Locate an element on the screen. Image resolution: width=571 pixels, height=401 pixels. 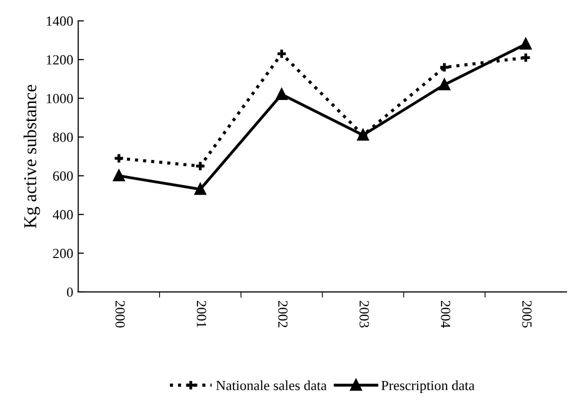
x-tick-label: 2004 is located at coordinates (445, 314).